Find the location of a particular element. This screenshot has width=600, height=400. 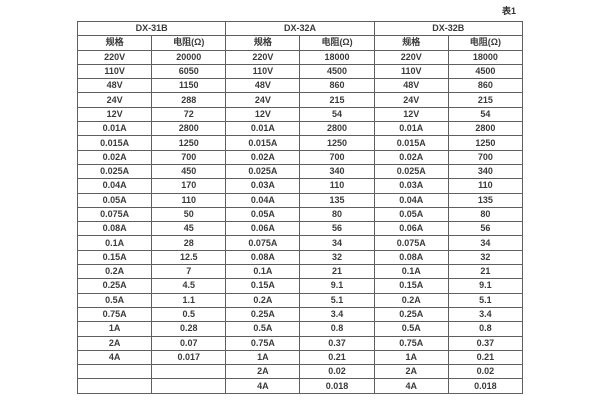

group-header-row: DX-31B DX-32A DX-32B is located at coordinates (300, 28).